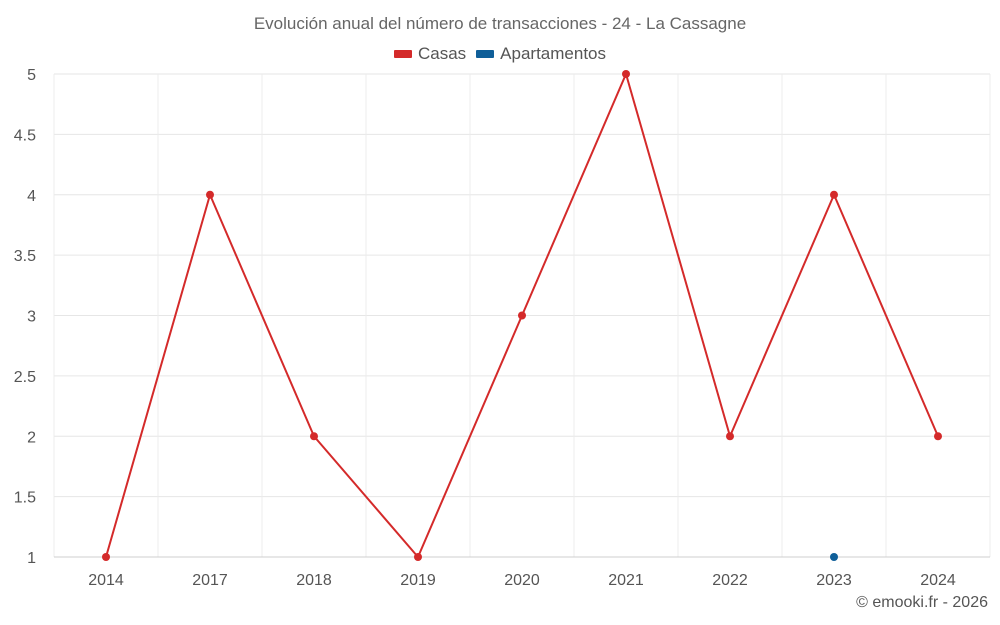  I want to click on legend-swatch-casas, so click(402, 54).